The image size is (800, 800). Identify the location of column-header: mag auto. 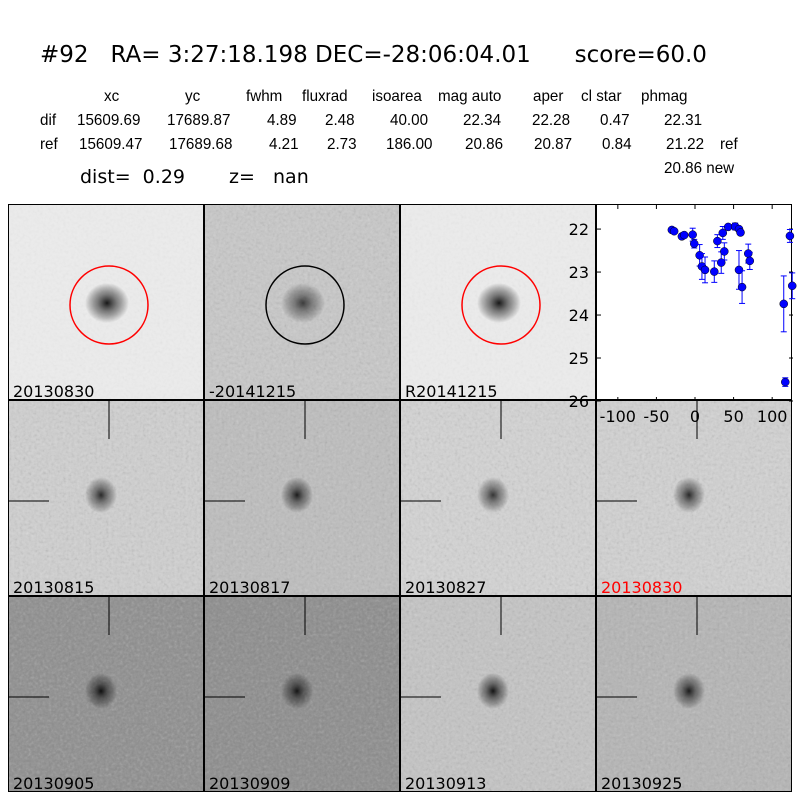
(470, 96).